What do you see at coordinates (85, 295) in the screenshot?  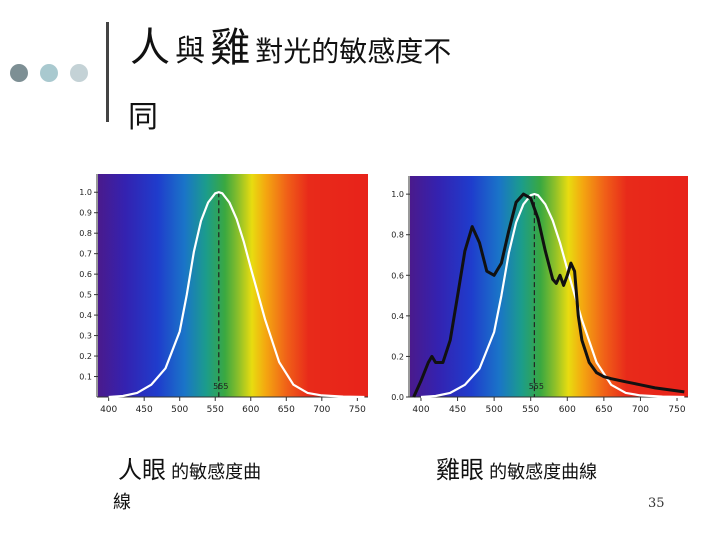 I see `y-tick-label: 0.5` at bounding box center [85, 295].